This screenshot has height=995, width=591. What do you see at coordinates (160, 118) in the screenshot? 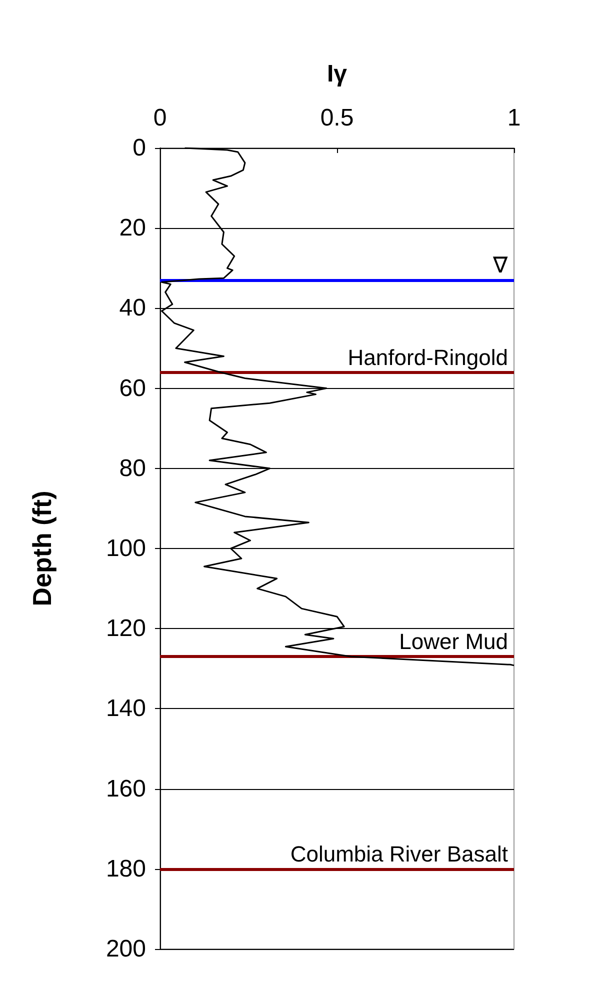
I see `x-tick-label: 0` at bounding box center [160, 118].